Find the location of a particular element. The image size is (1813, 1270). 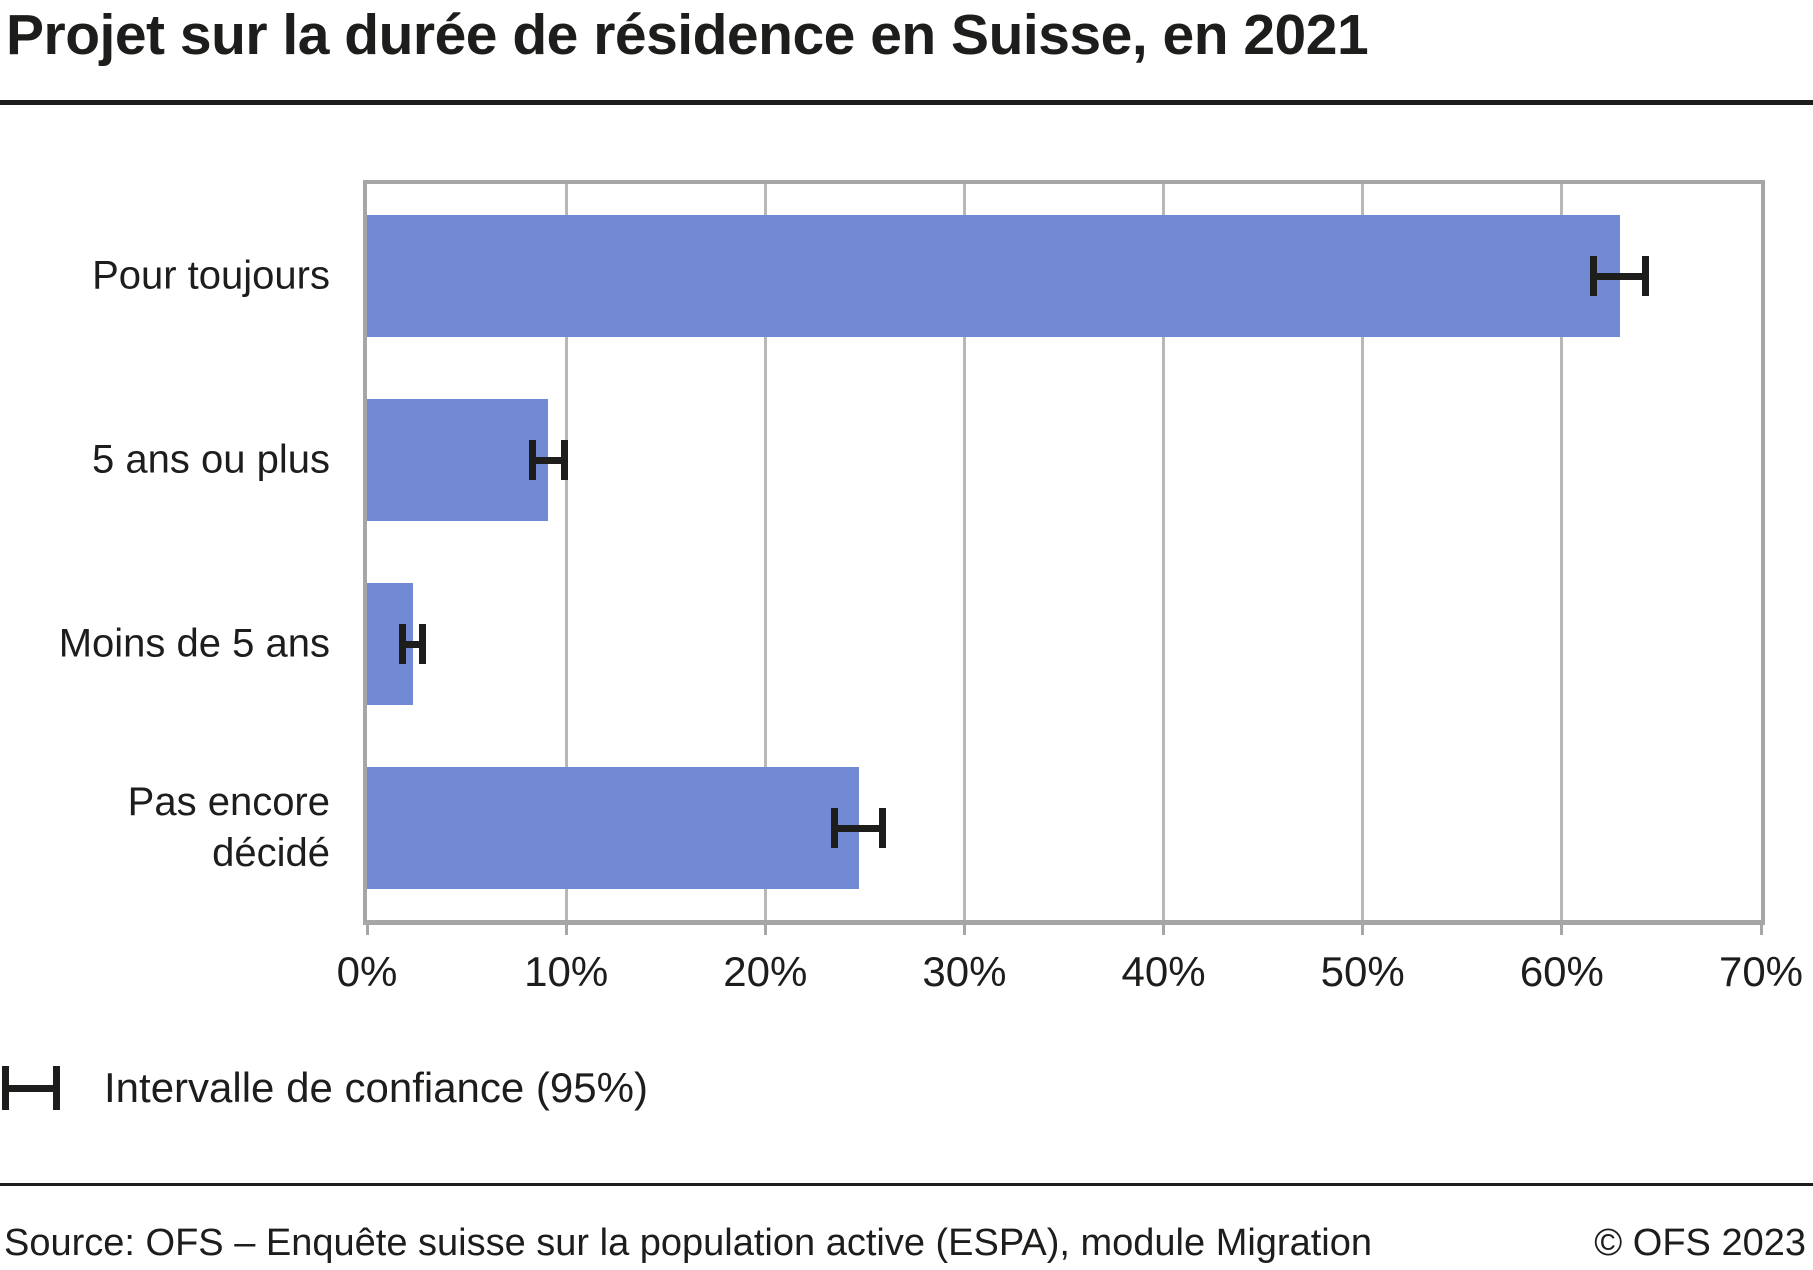

x-tick-label: 10% is located at coordinates (566, 971).